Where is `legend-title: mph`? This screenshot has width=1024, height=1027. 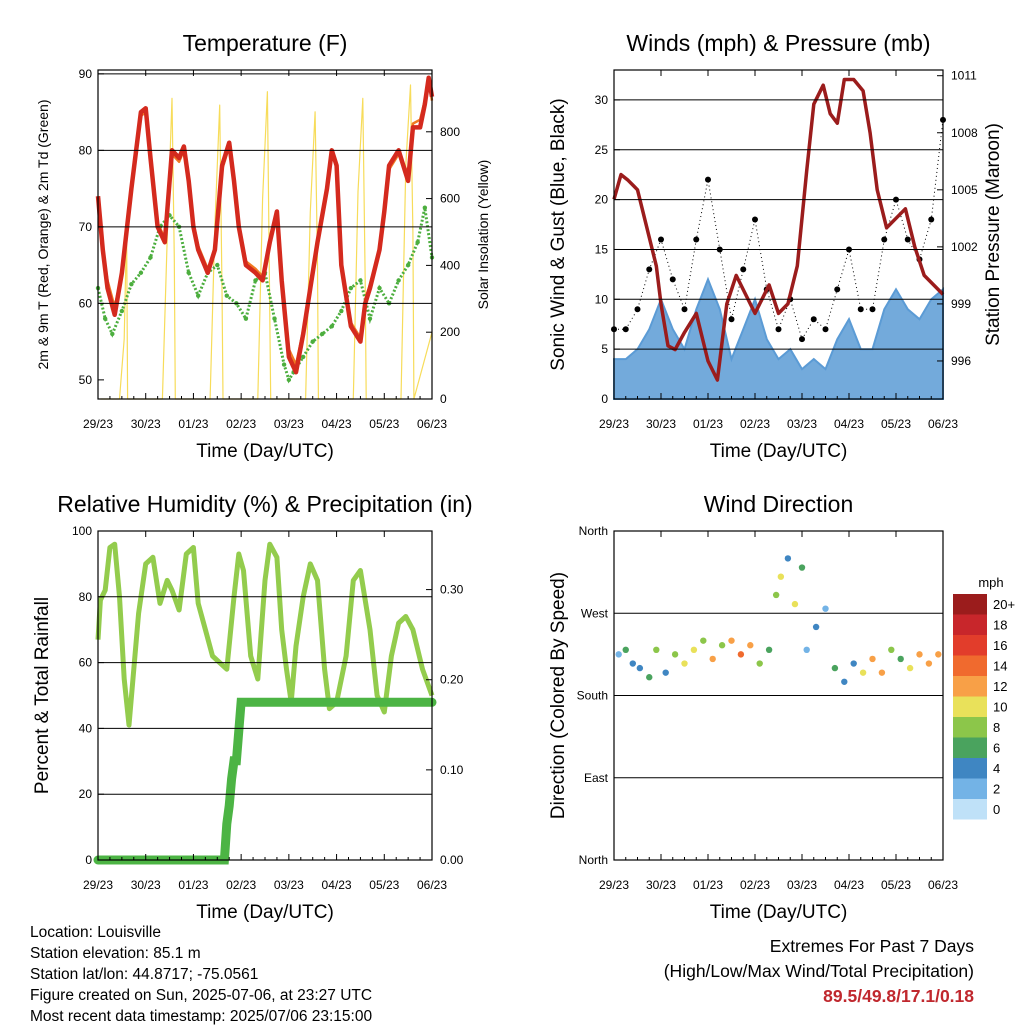 legend-title: mph is located at coordinates (990, 582).